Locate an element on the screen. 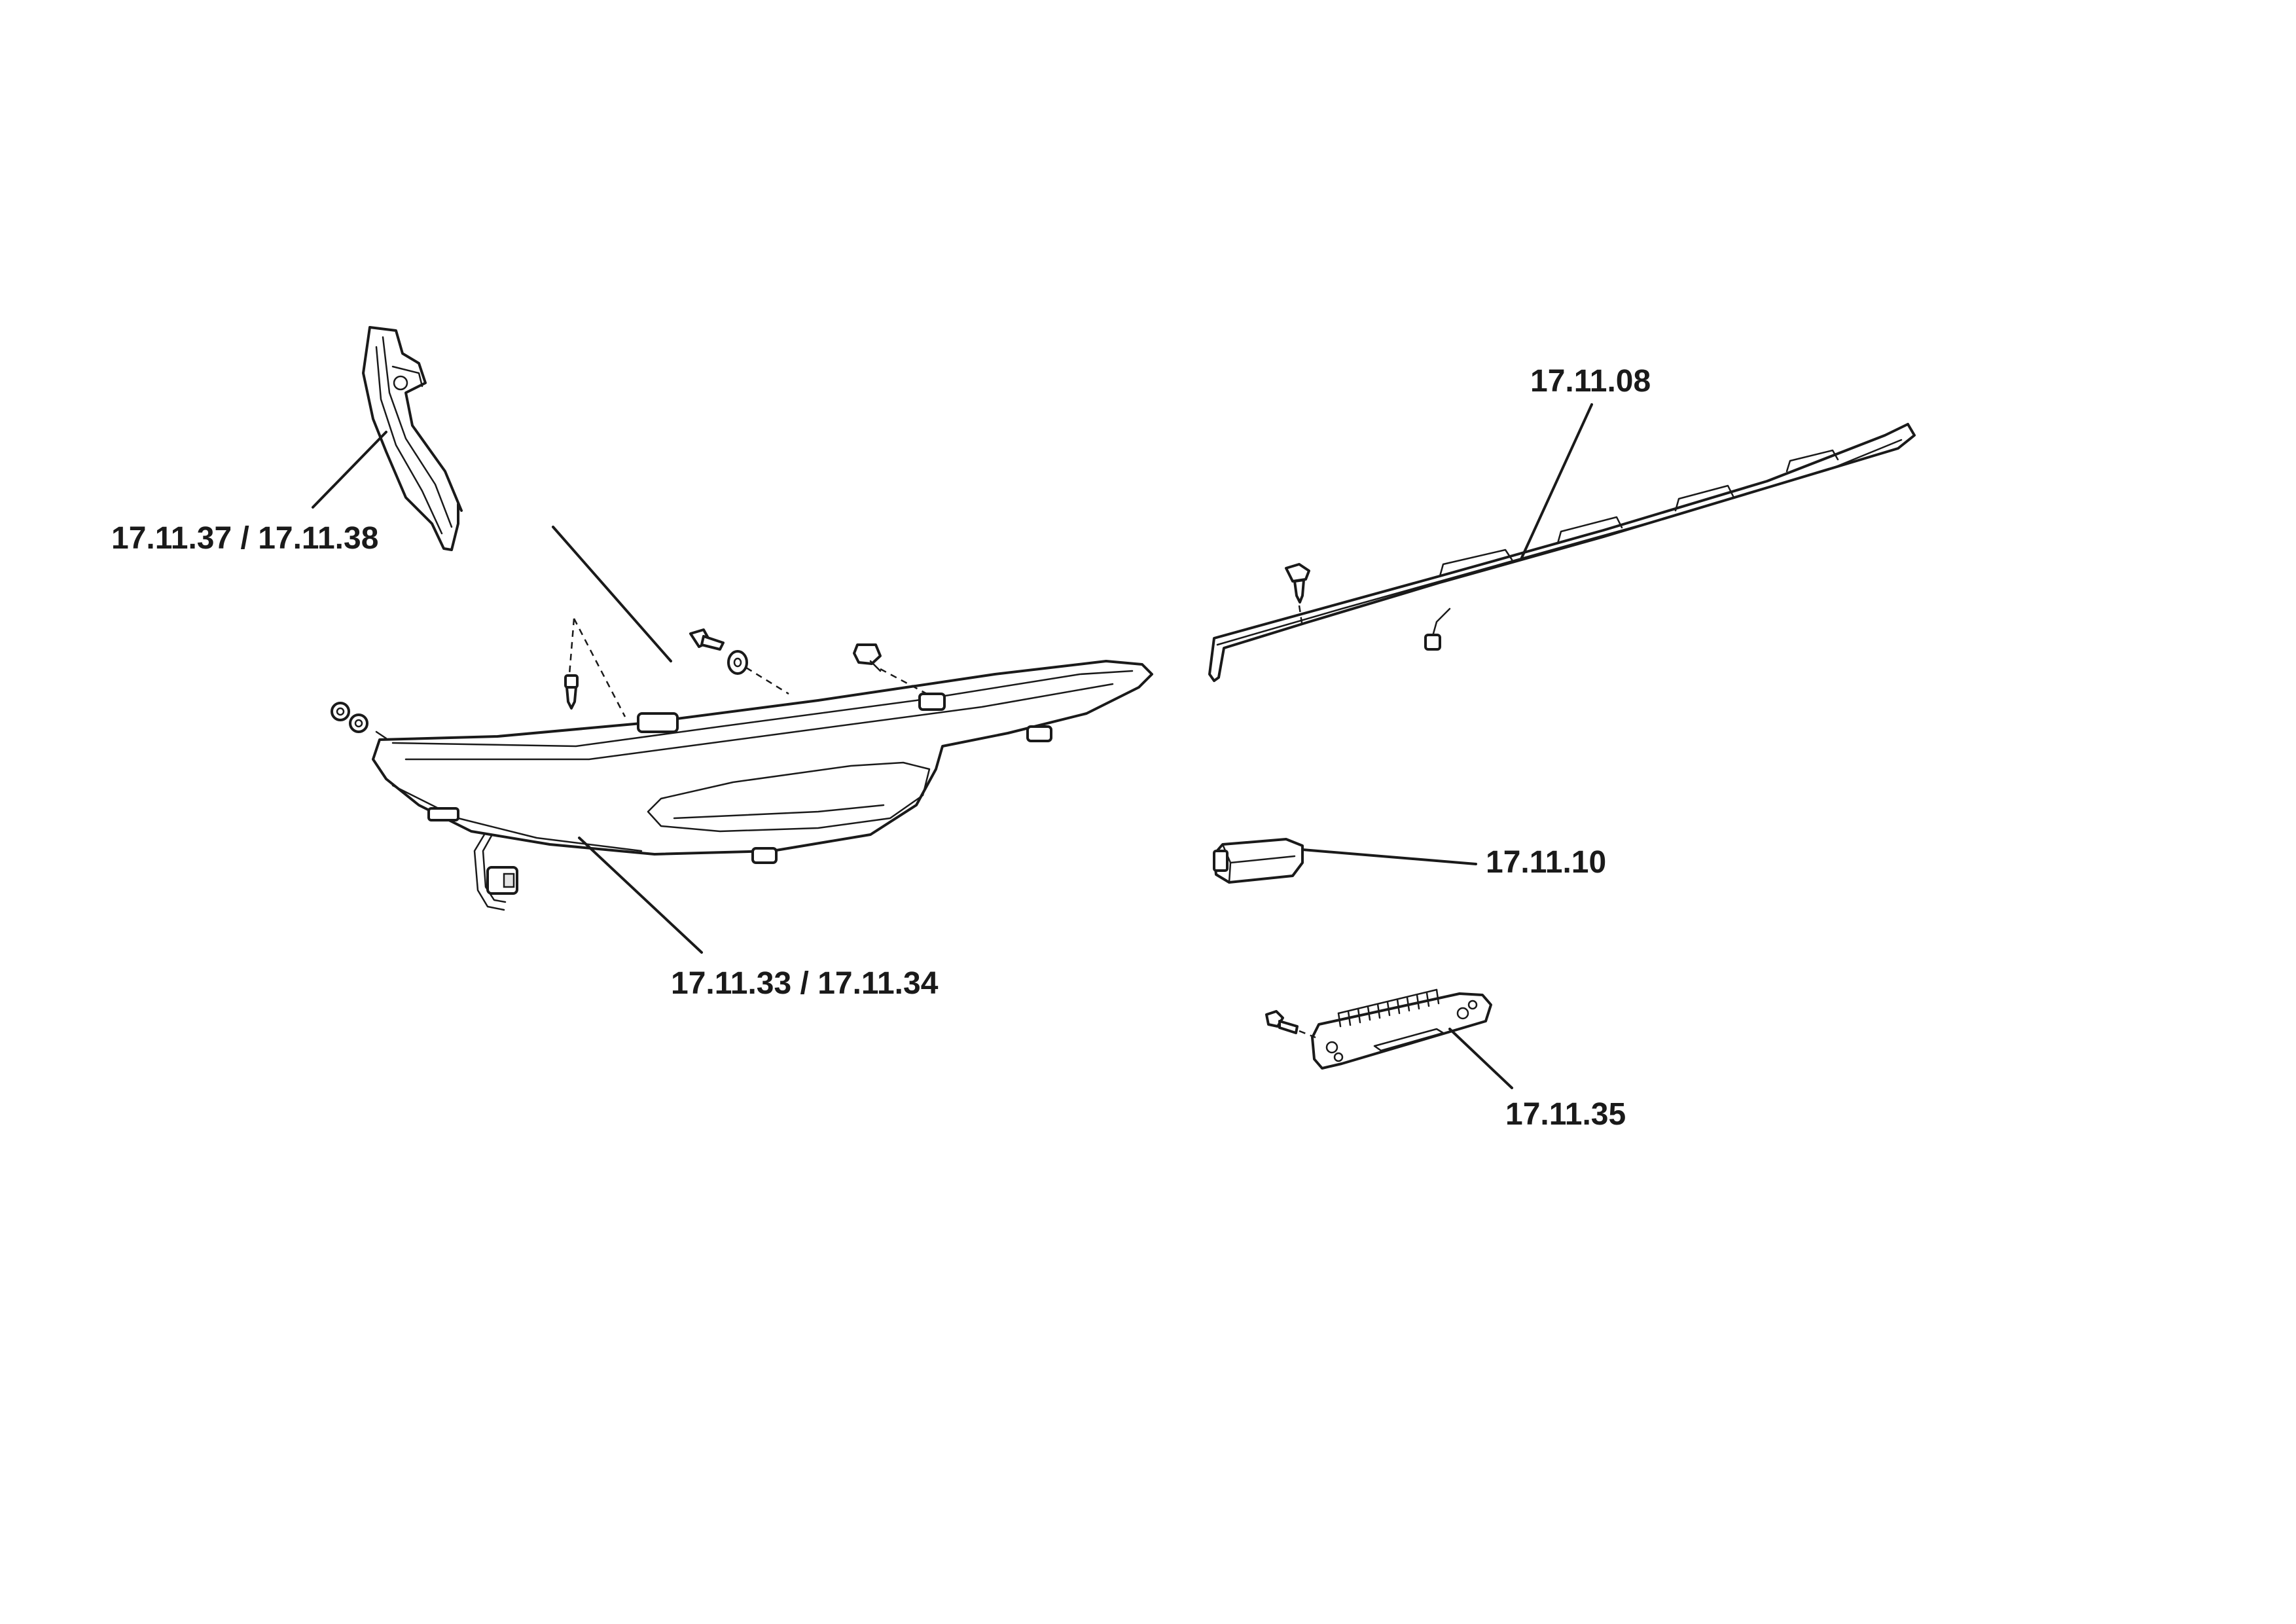 This screenshot has width=2296, height=1624. callout-plate-lamp-label: 17.11.10 is located at coordinates (1546, 862).